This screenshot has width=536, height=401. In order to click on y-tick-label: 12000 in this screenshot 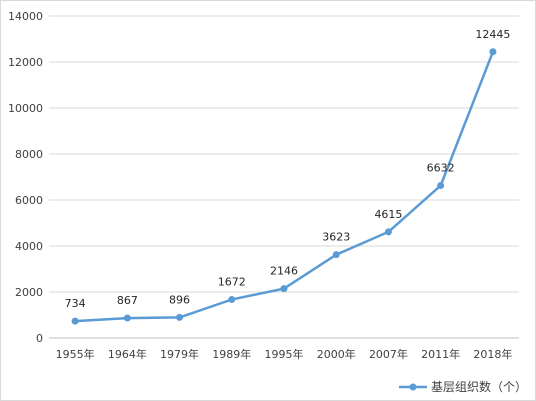, I will do `click(25, 62)`.